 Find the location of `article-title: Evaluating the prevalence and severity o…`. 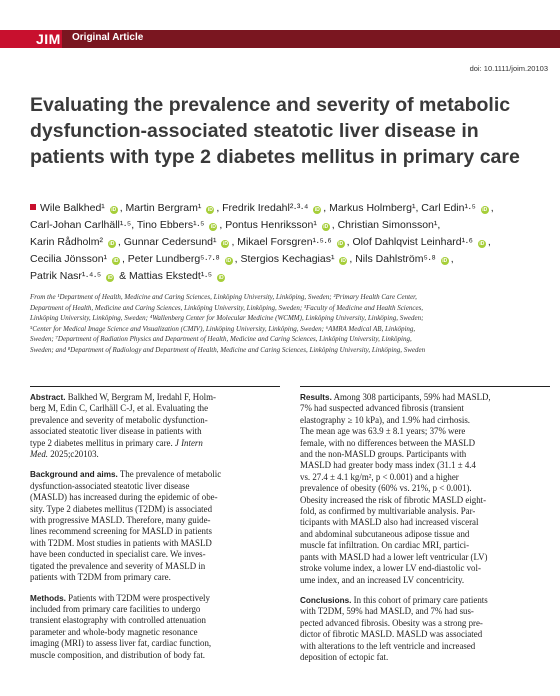

article-title: Evaluating the prevalence and severity o… is located at coordinates (285, 131).